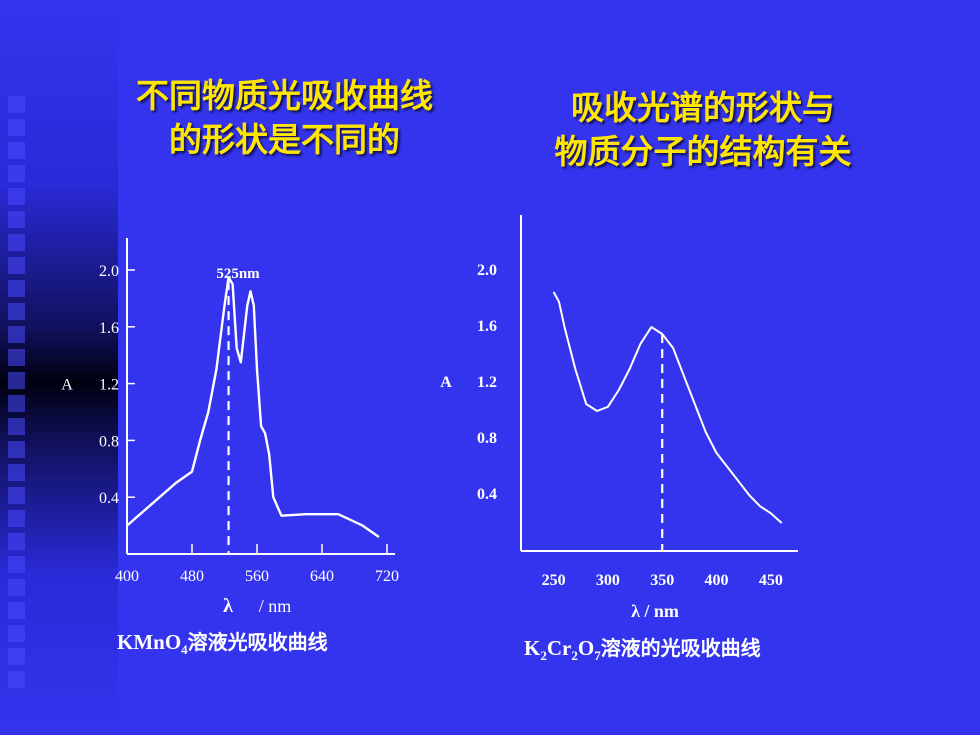  What do you see at coordinates (717, 580) in the screenshot?
I see `k2cr2o7-x-tick-label: 400` at bounding box center [717, 580].